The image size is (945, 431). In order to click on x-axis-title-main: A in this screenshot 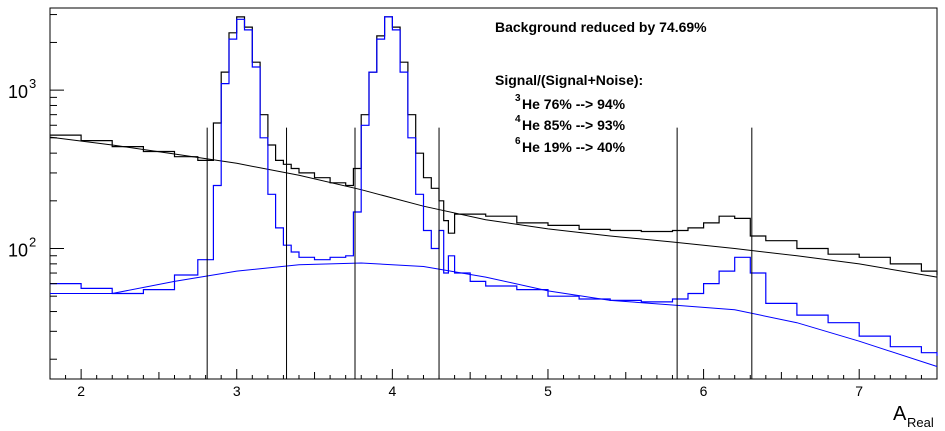, I will do `click(900, 414)`.